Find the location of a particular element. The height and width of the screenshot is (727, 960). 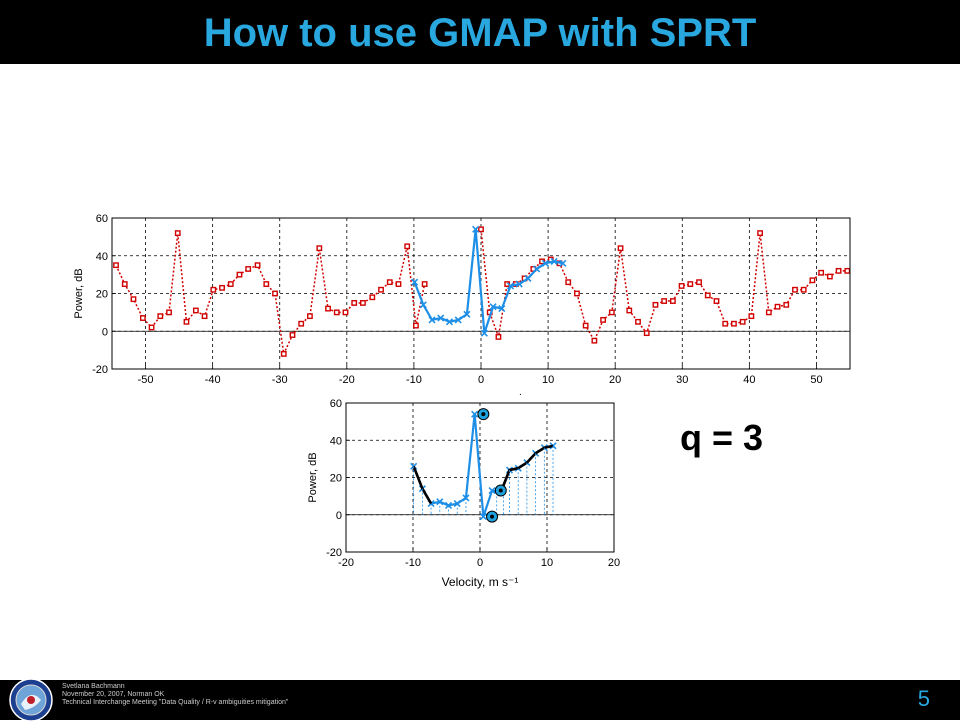

x-axis-label: Velocity, m s⁻¹ is located at coordinates (480, 582).